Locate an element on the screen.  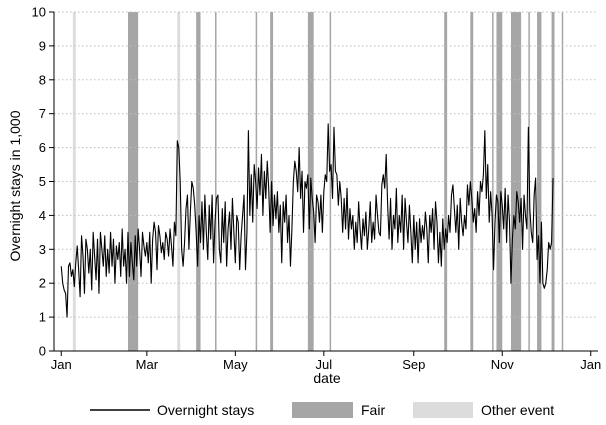
y-tick-label: 8 is located at coordinates (42, 79).